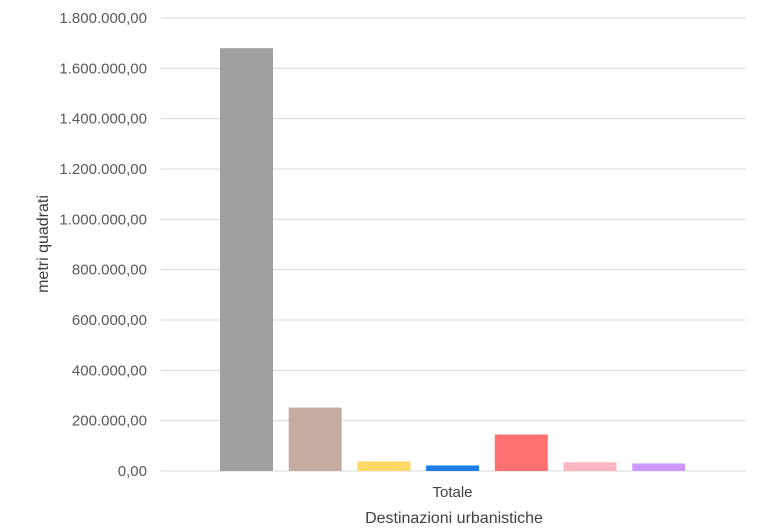 The width and height of the screenshot is (763, 532). I want to click on x-axis-categories: Totale, so click(452, 492).